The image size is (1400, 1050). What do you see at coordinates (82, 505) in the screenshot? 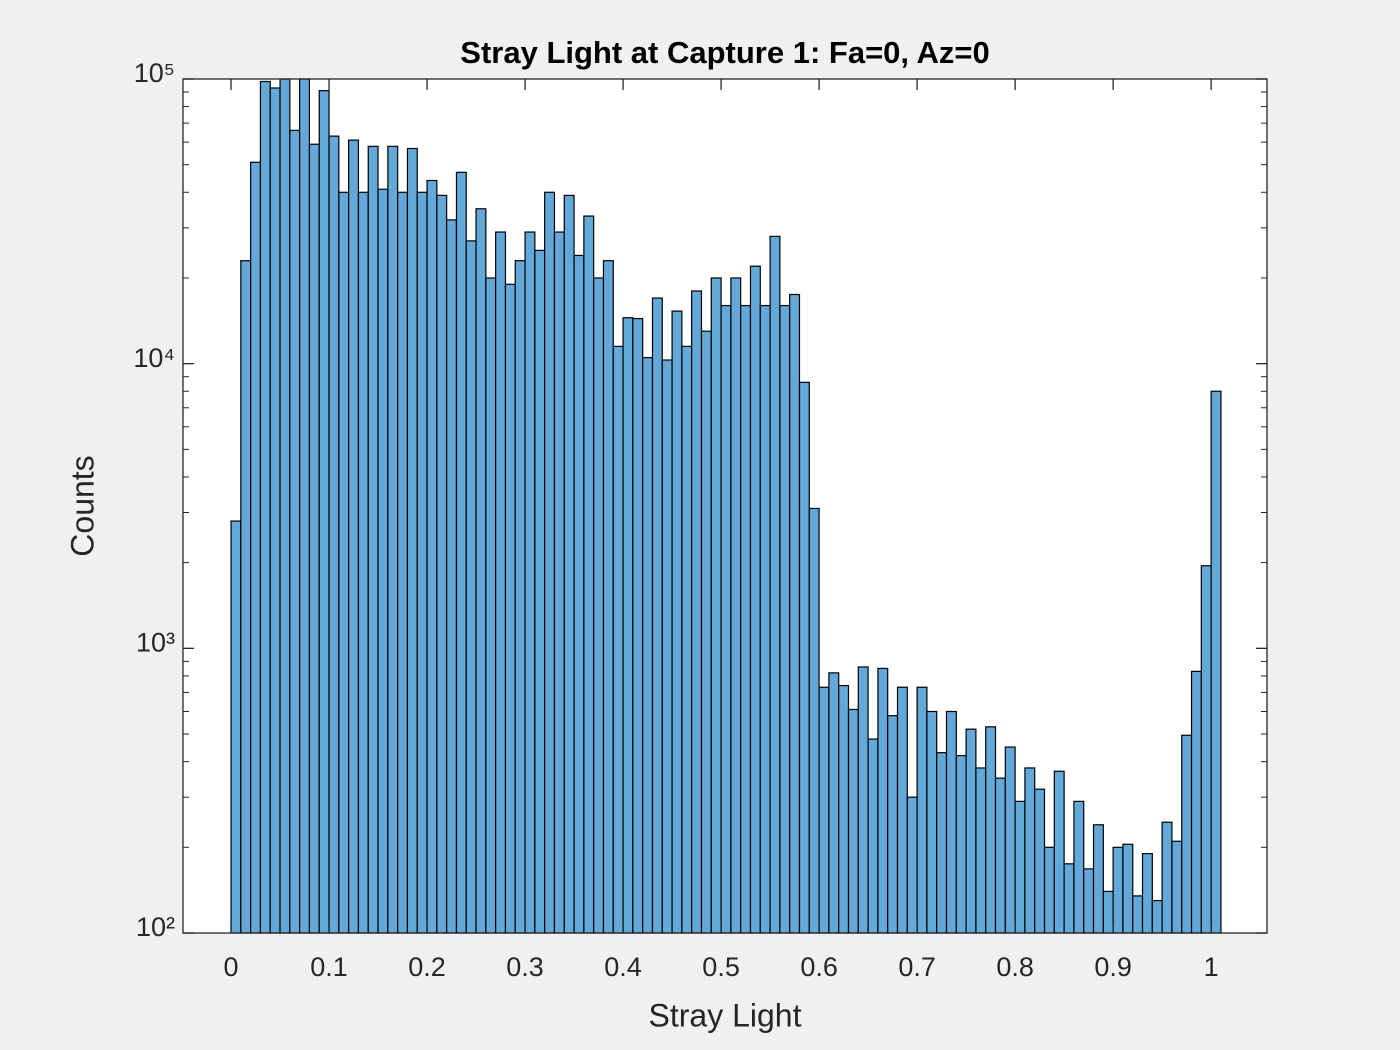
I see `y-axis-label: Counts` at bounding box center [82, 505].